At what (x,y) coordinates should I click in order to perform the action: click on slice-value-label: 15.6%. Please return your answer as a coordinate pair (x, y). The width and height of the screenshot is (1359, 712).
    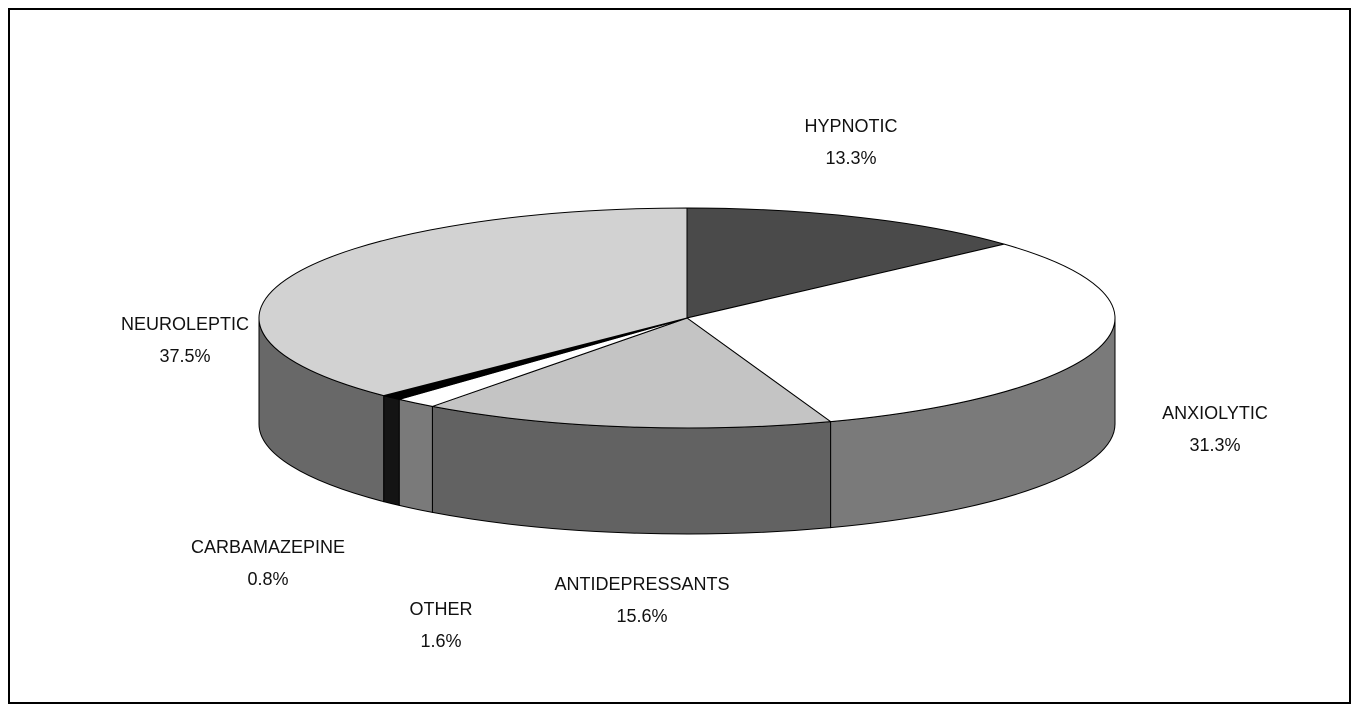
    Looking at the image, I should click on (641, 616).